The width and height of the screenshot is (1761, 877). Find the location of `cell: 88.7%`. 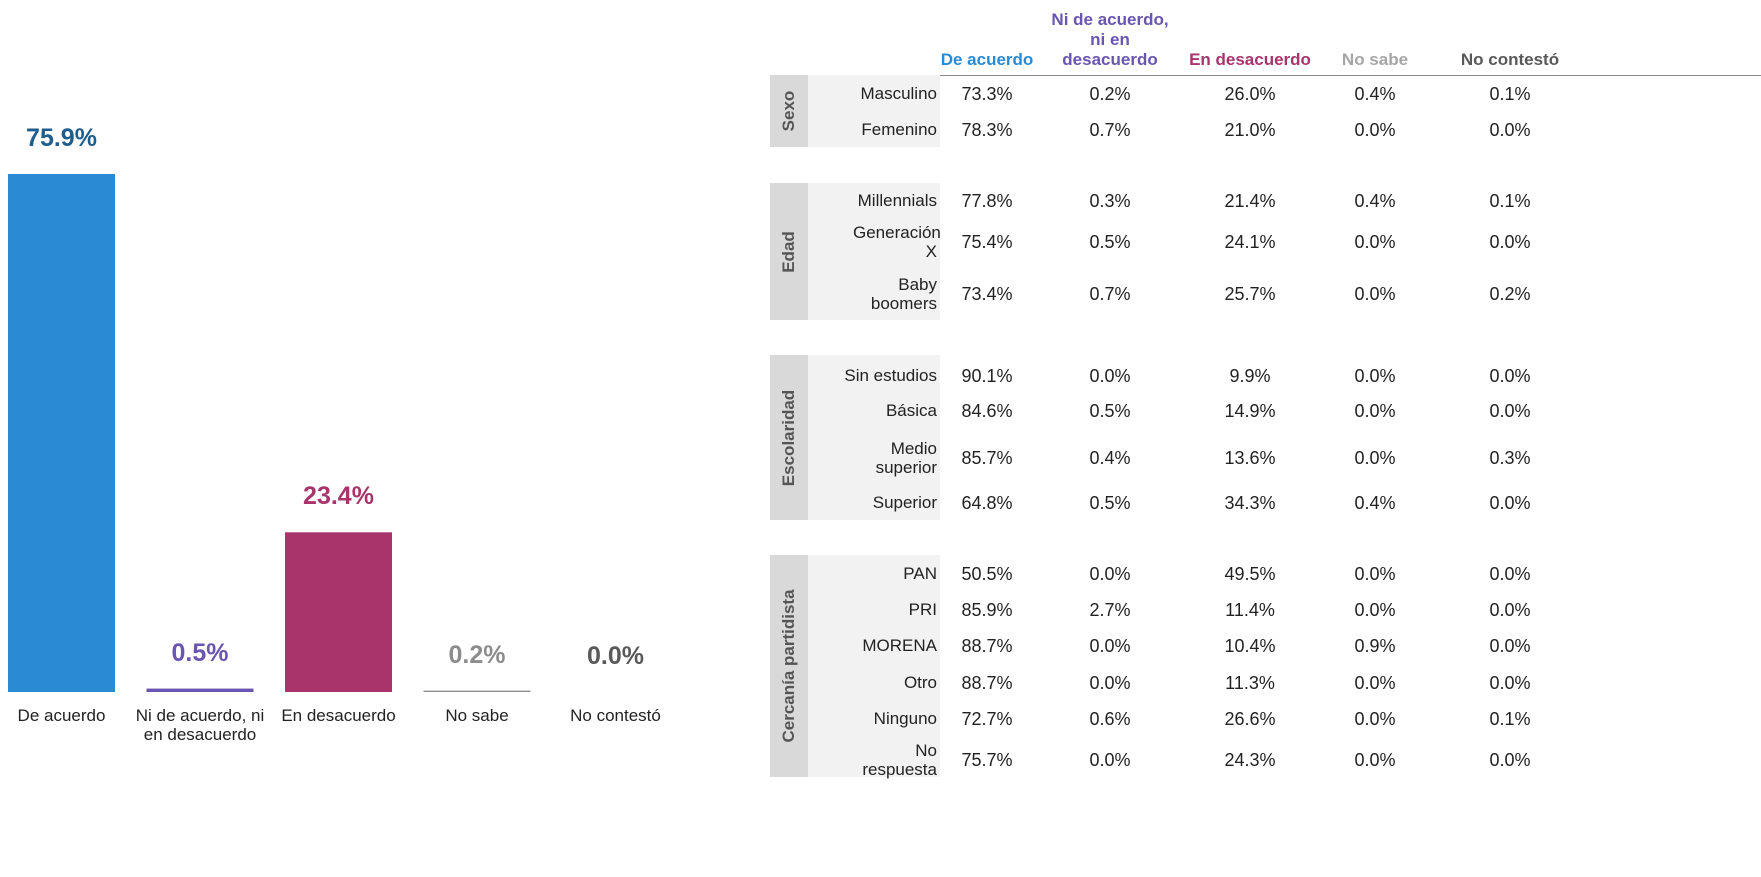

cell: 88.7% is located at coordinates (987, 683).